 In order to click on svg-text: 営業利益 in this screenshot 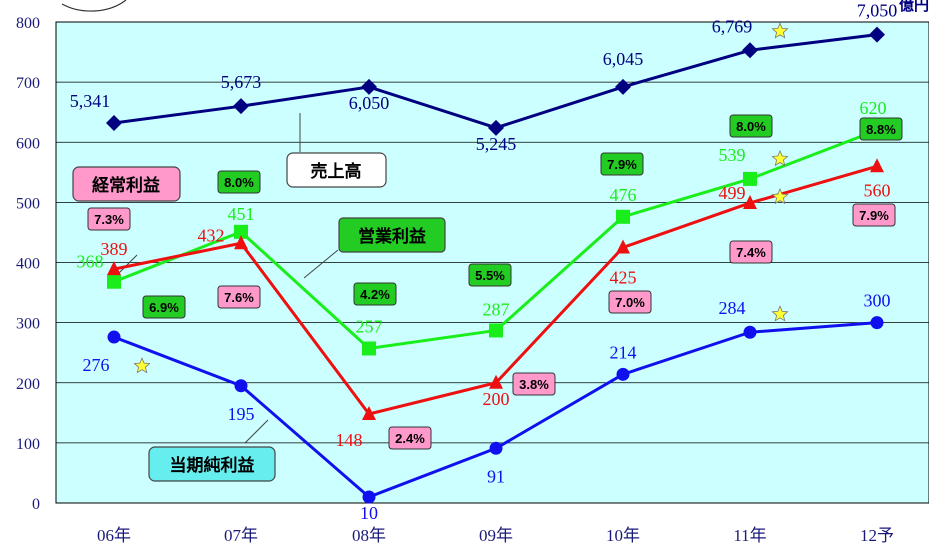, I will do `click(392, 236)`.